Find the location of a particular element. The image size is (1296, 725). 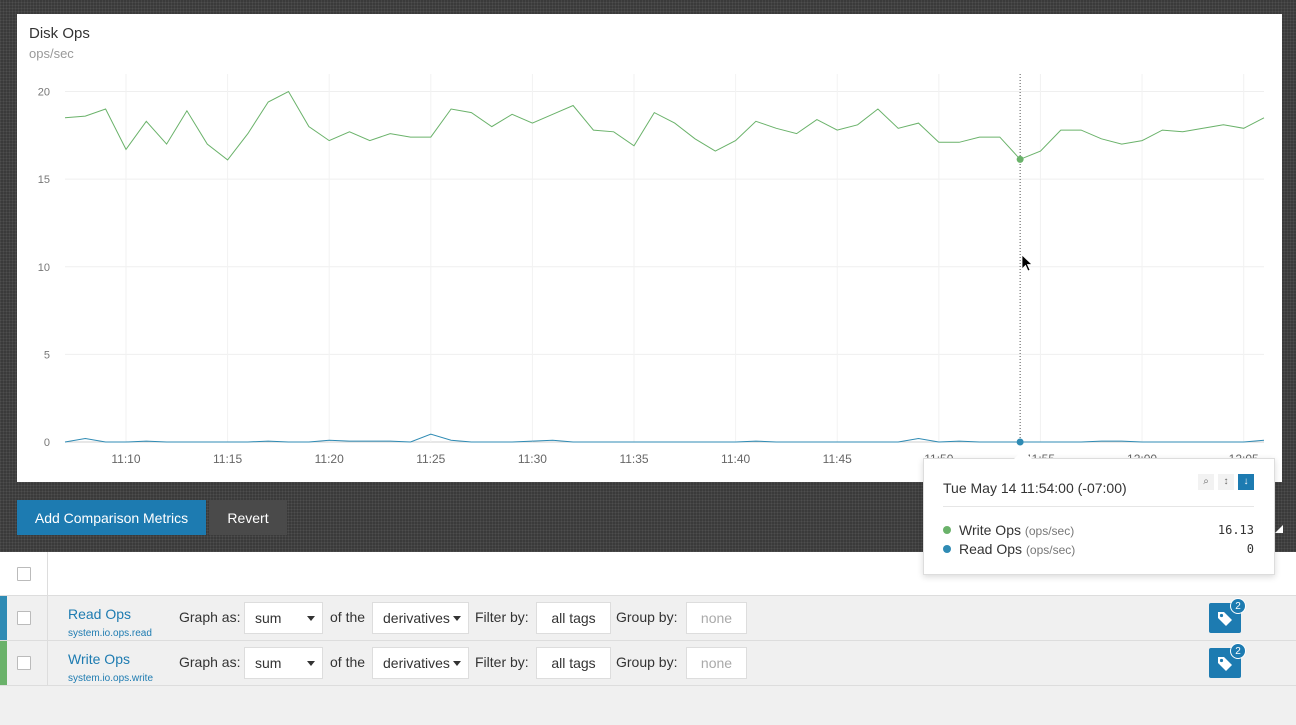

hover-point-read-ops is located at coordinates (1020, 442).